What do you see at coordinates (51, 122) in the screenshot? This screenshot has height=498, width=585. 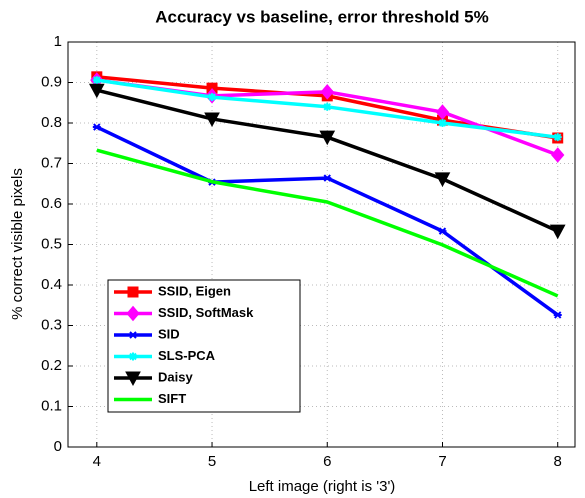 I see `y-tick-label: 0.8` at bounding box center [51, 122].